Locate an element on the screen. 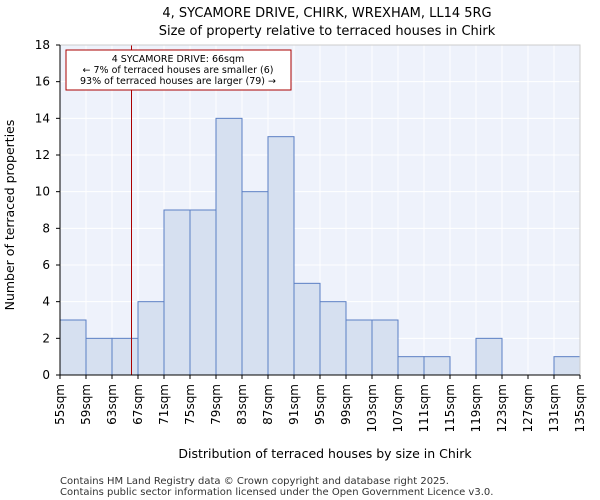 This screenshot has height=500, width=600. x-tick-label: 123sqm is located at coordinates (502, 408).